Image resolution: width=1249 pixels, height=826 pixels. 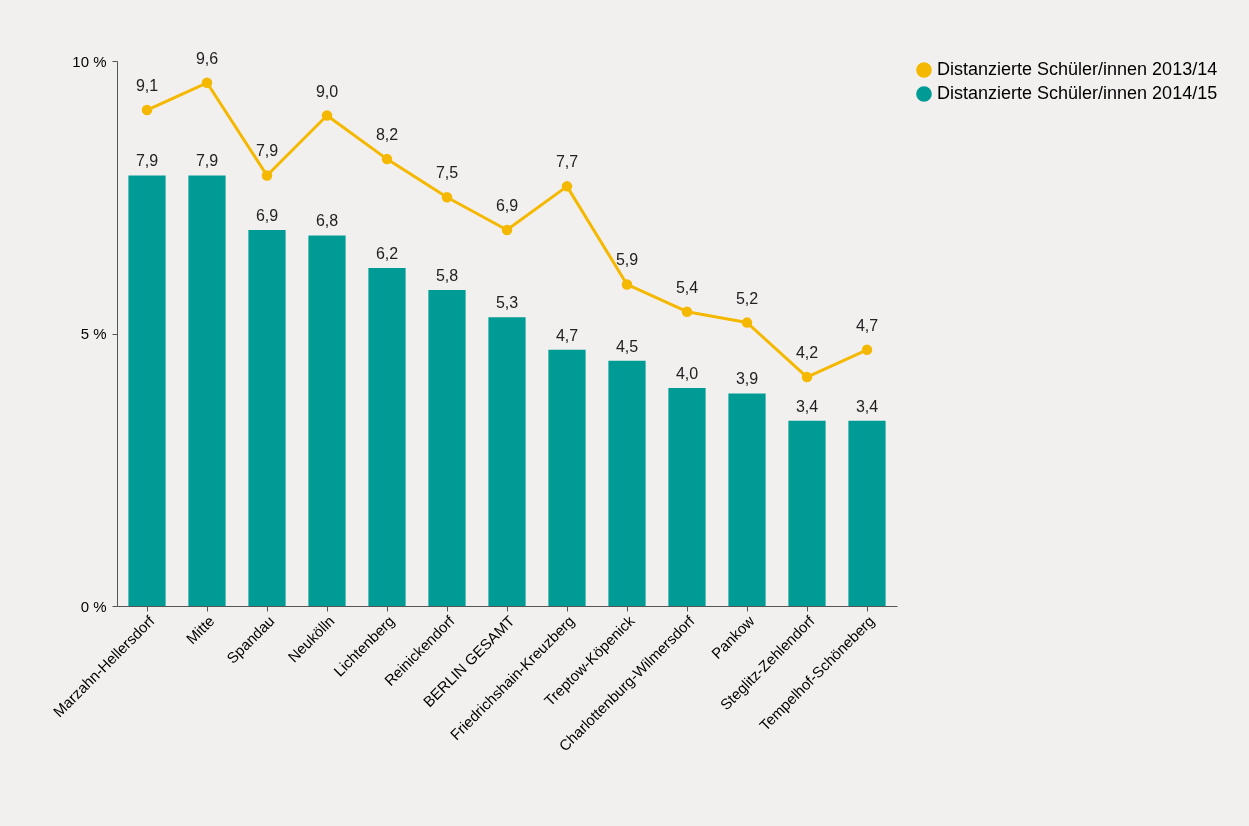 What do you see at coordinates (147, 86) in the screenshot?
I see `data-label: 9,1` at bounding box center [147, 86].